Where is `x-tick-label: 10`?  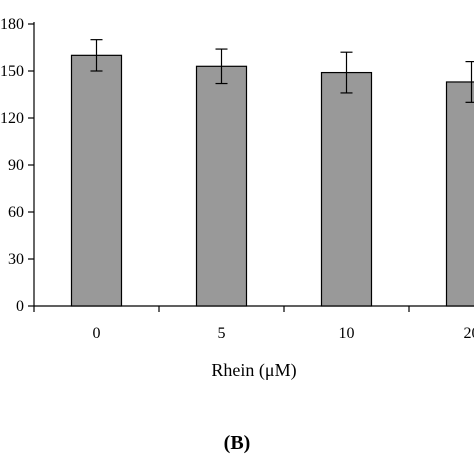
x-tick-label: 10 is located at coordinates (347, 333).